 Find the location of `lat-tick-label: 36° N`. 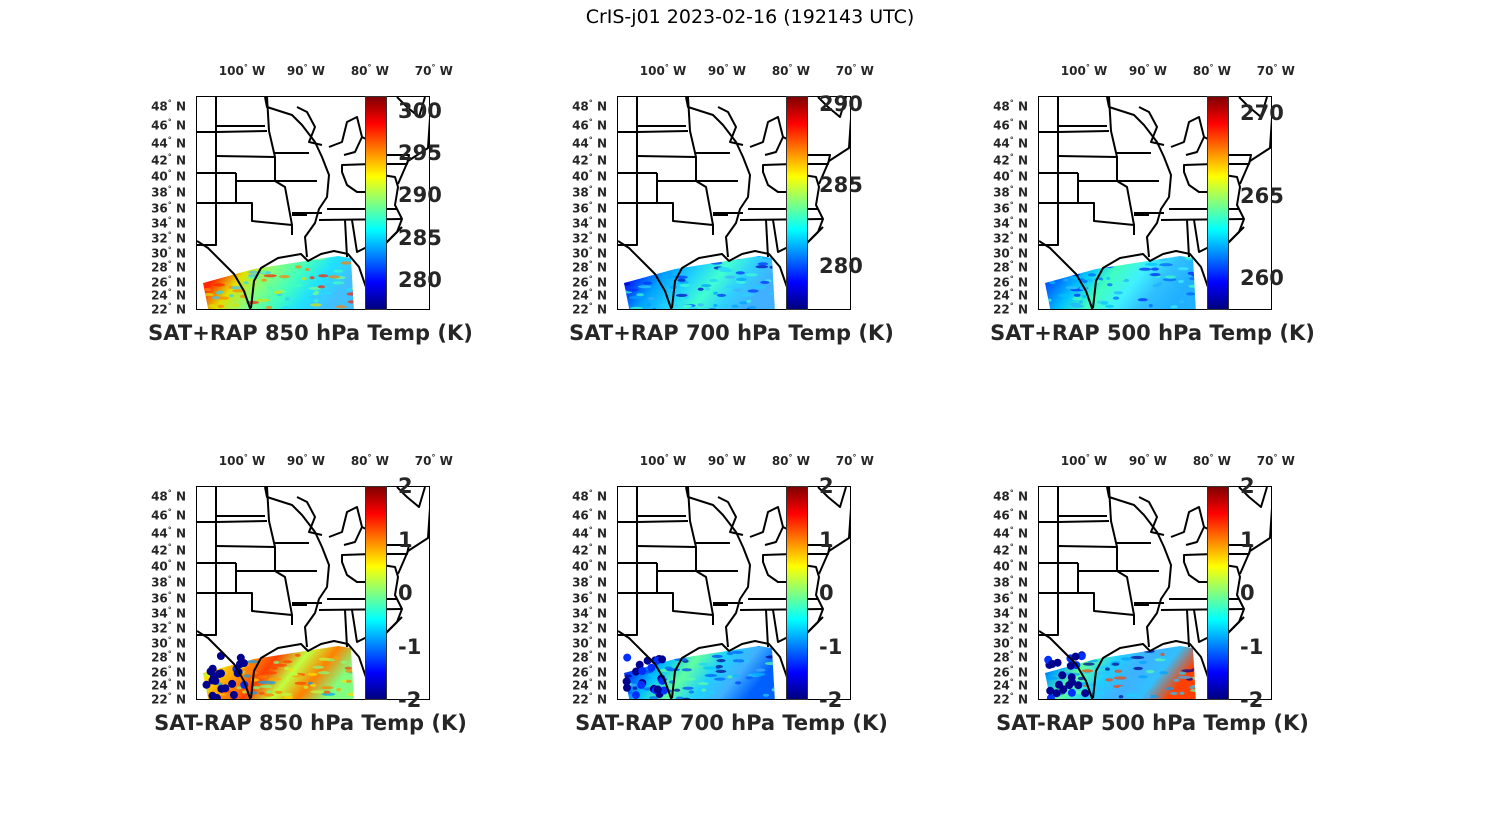

lat-tick-label: 36° N is located at coordinates (576, 208).